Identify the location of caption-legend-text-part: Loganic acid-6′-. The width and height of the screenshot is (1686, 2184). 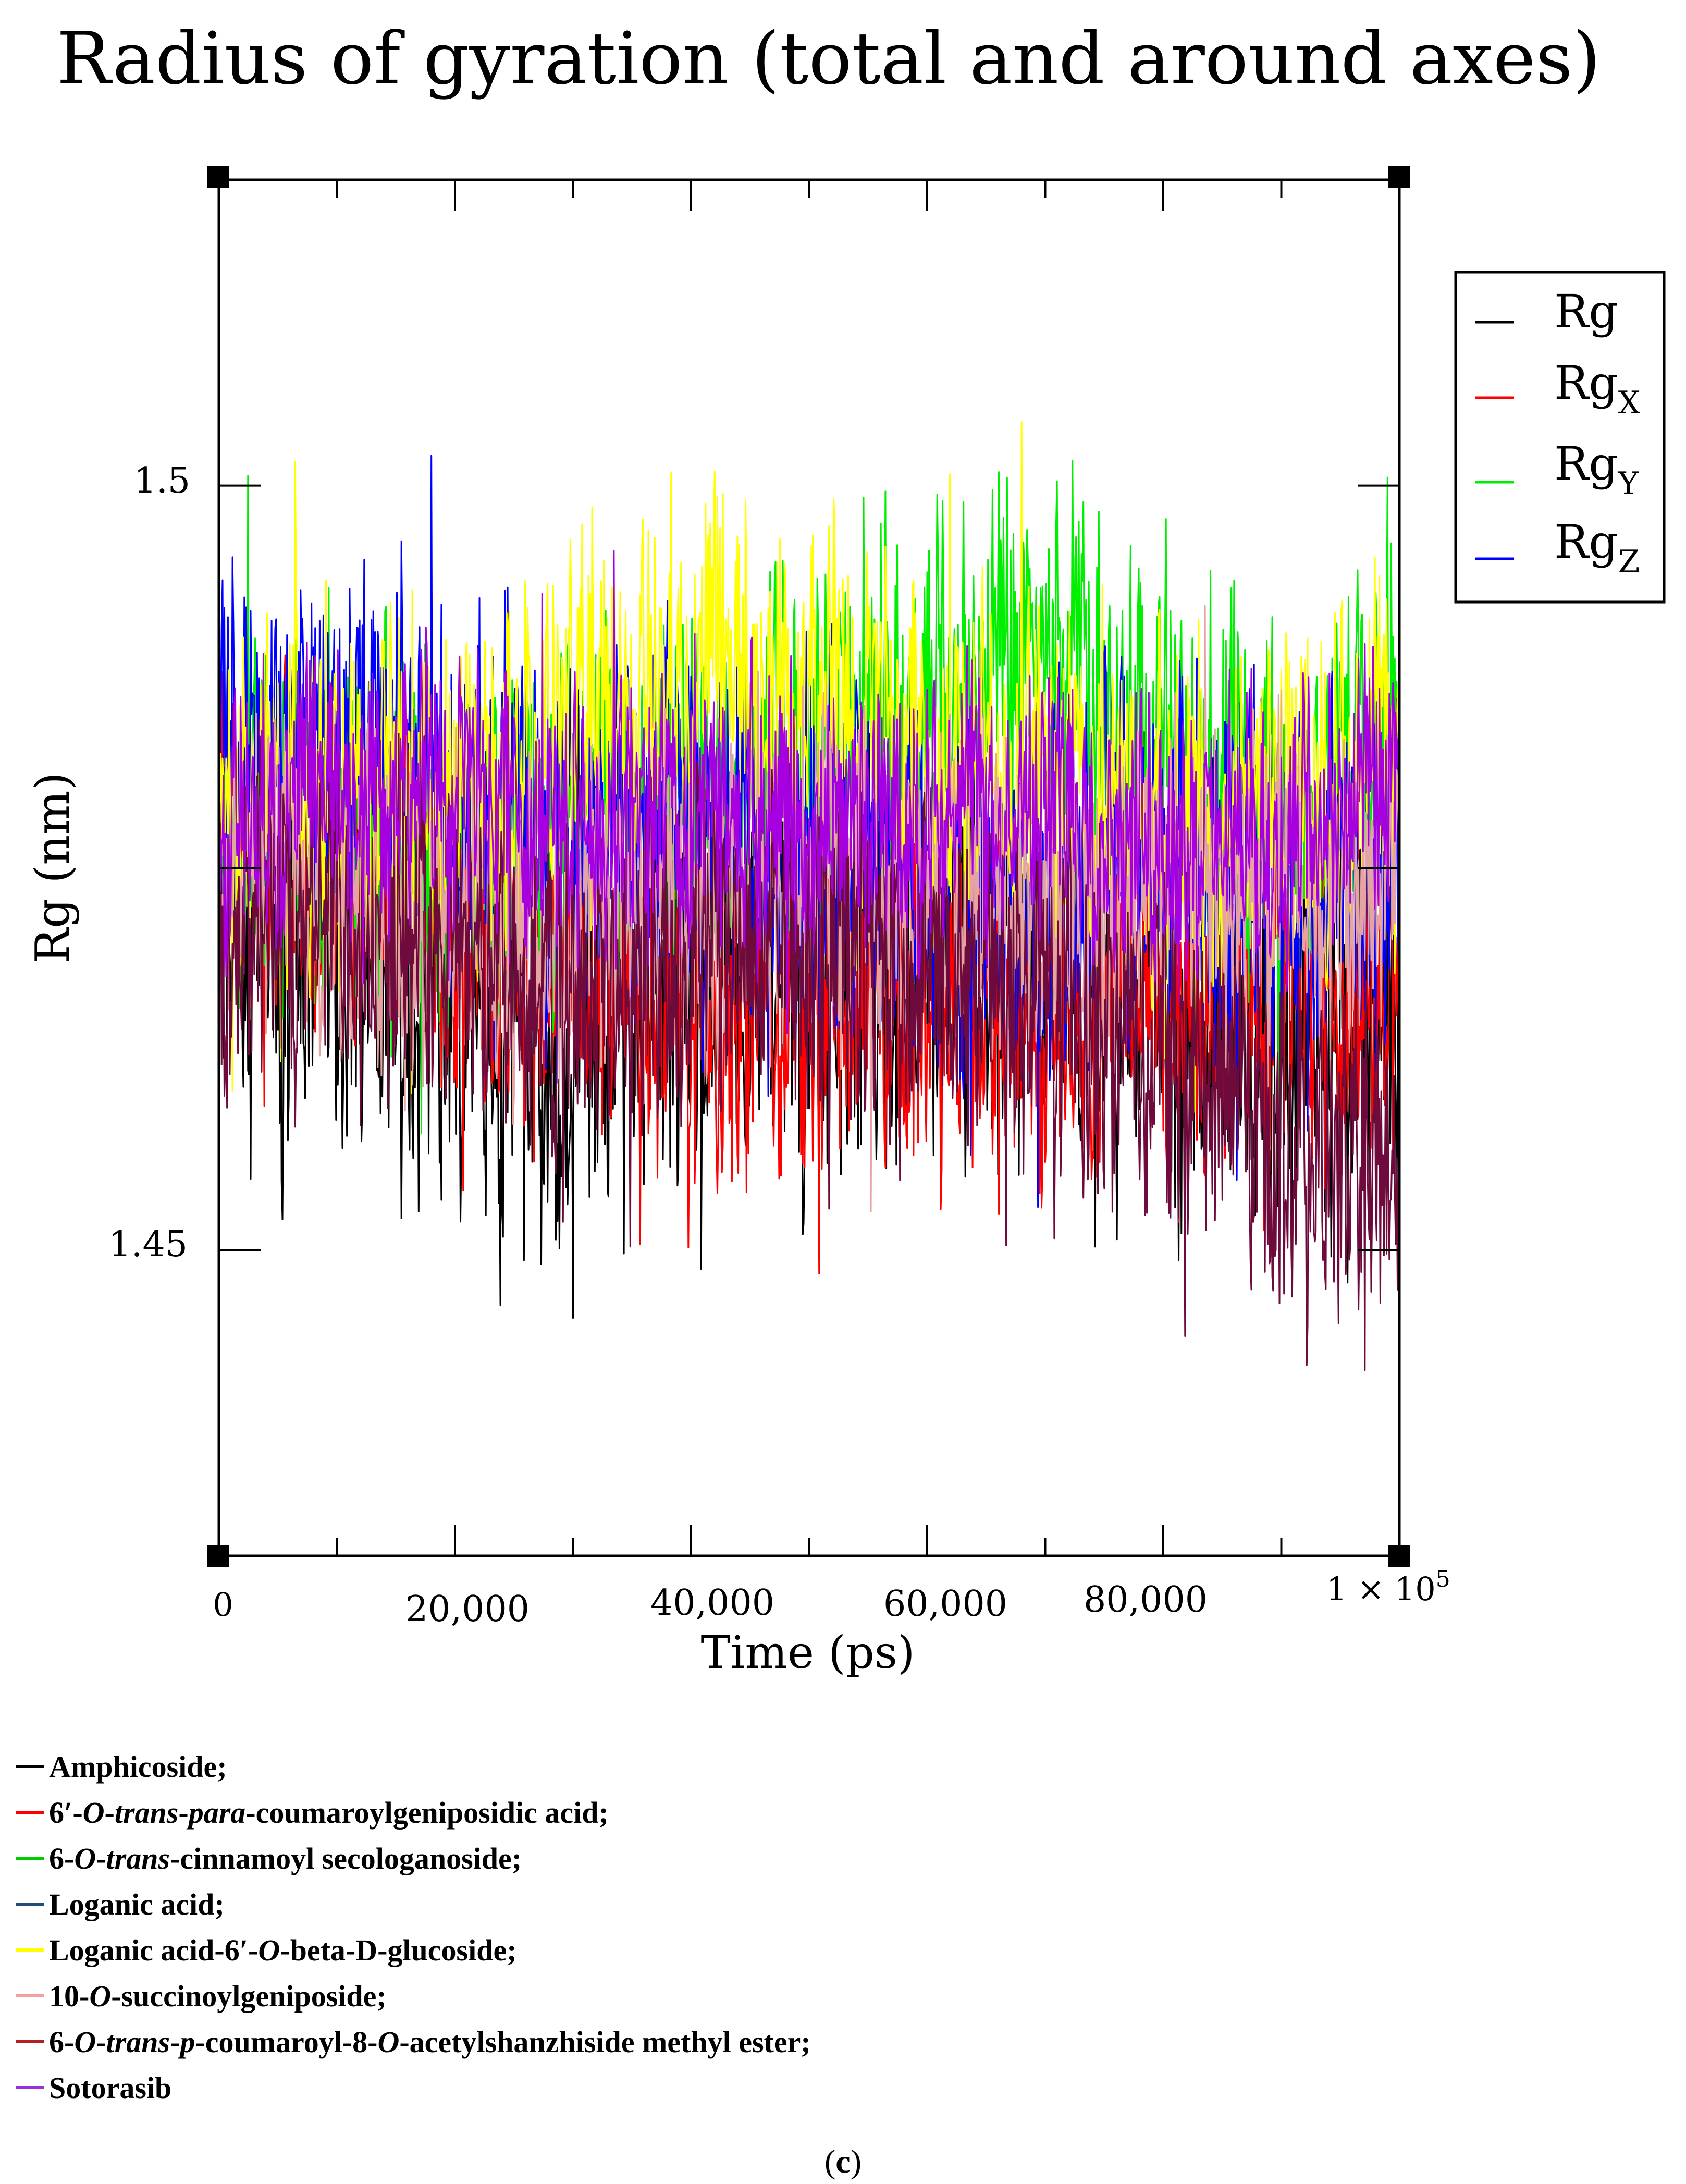
(154, 1950).